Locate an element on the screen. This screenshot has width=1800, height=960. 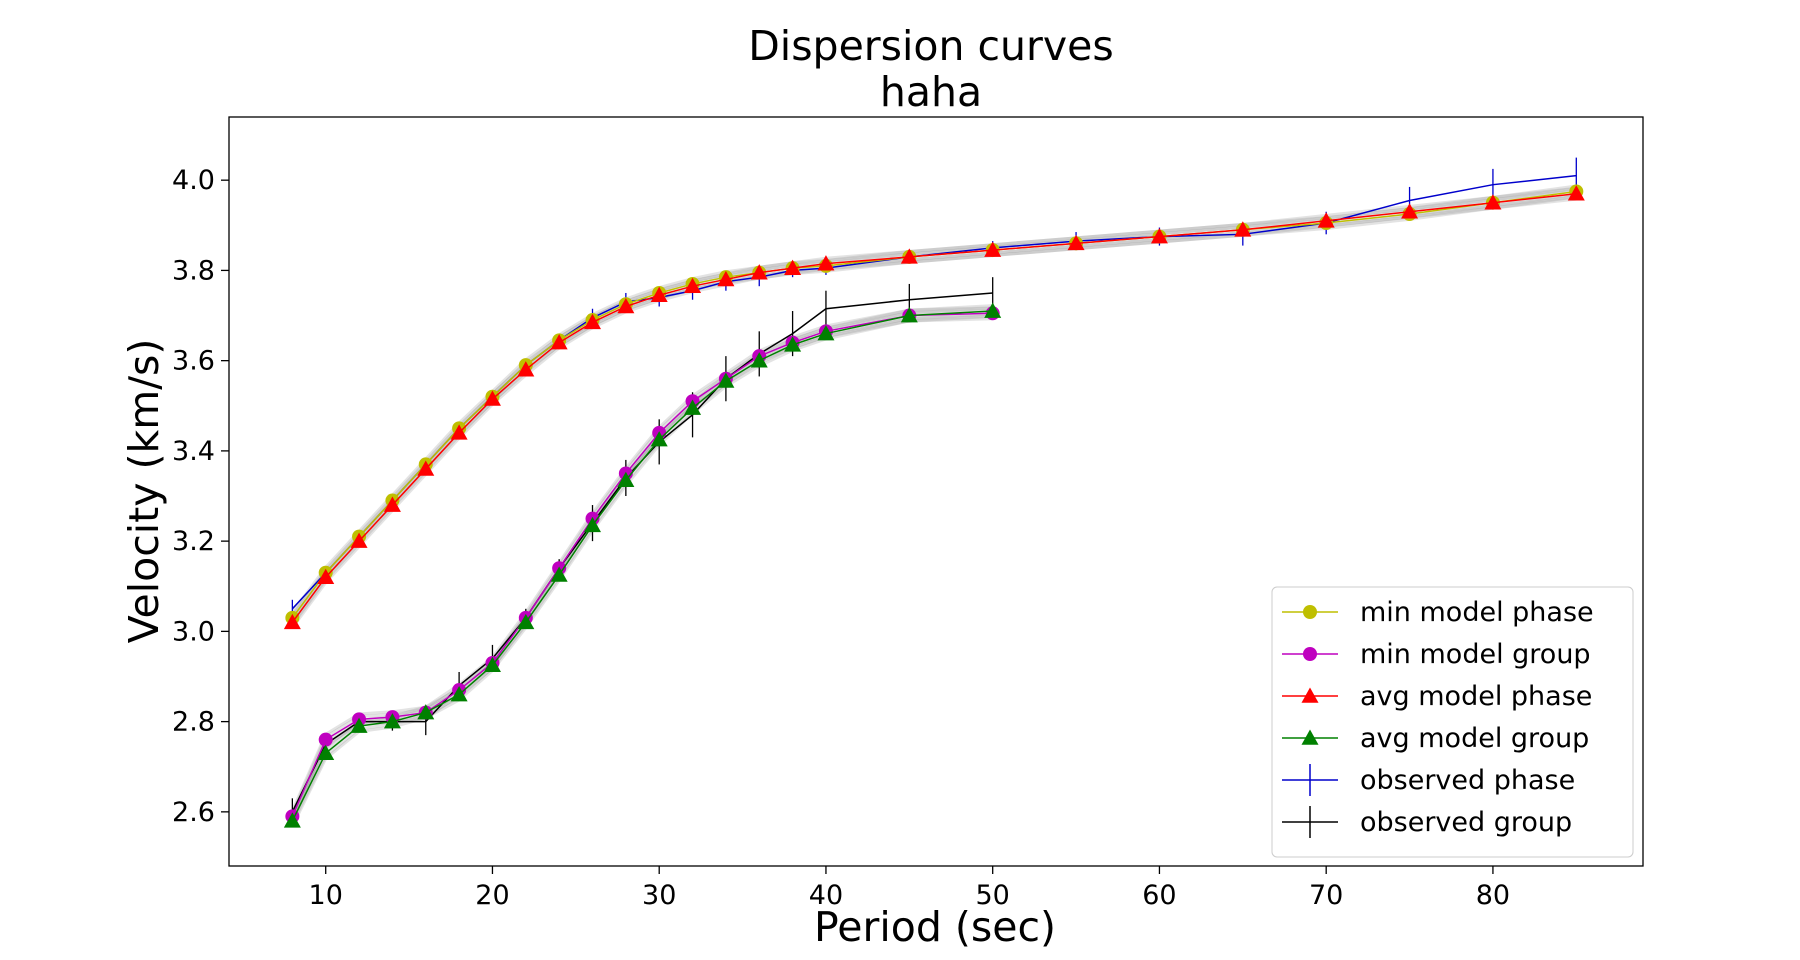
legend-box is located at coordinates (1452, 722).